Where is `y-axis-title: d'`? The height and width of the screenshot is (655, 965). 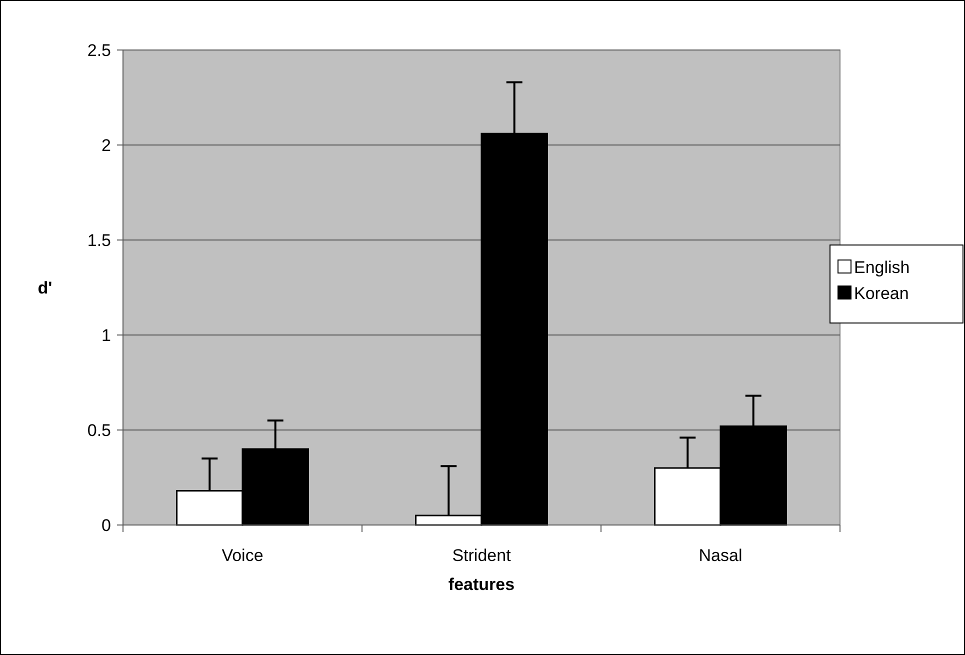
y-axis-title: d' is located at coordinates (45, 288).